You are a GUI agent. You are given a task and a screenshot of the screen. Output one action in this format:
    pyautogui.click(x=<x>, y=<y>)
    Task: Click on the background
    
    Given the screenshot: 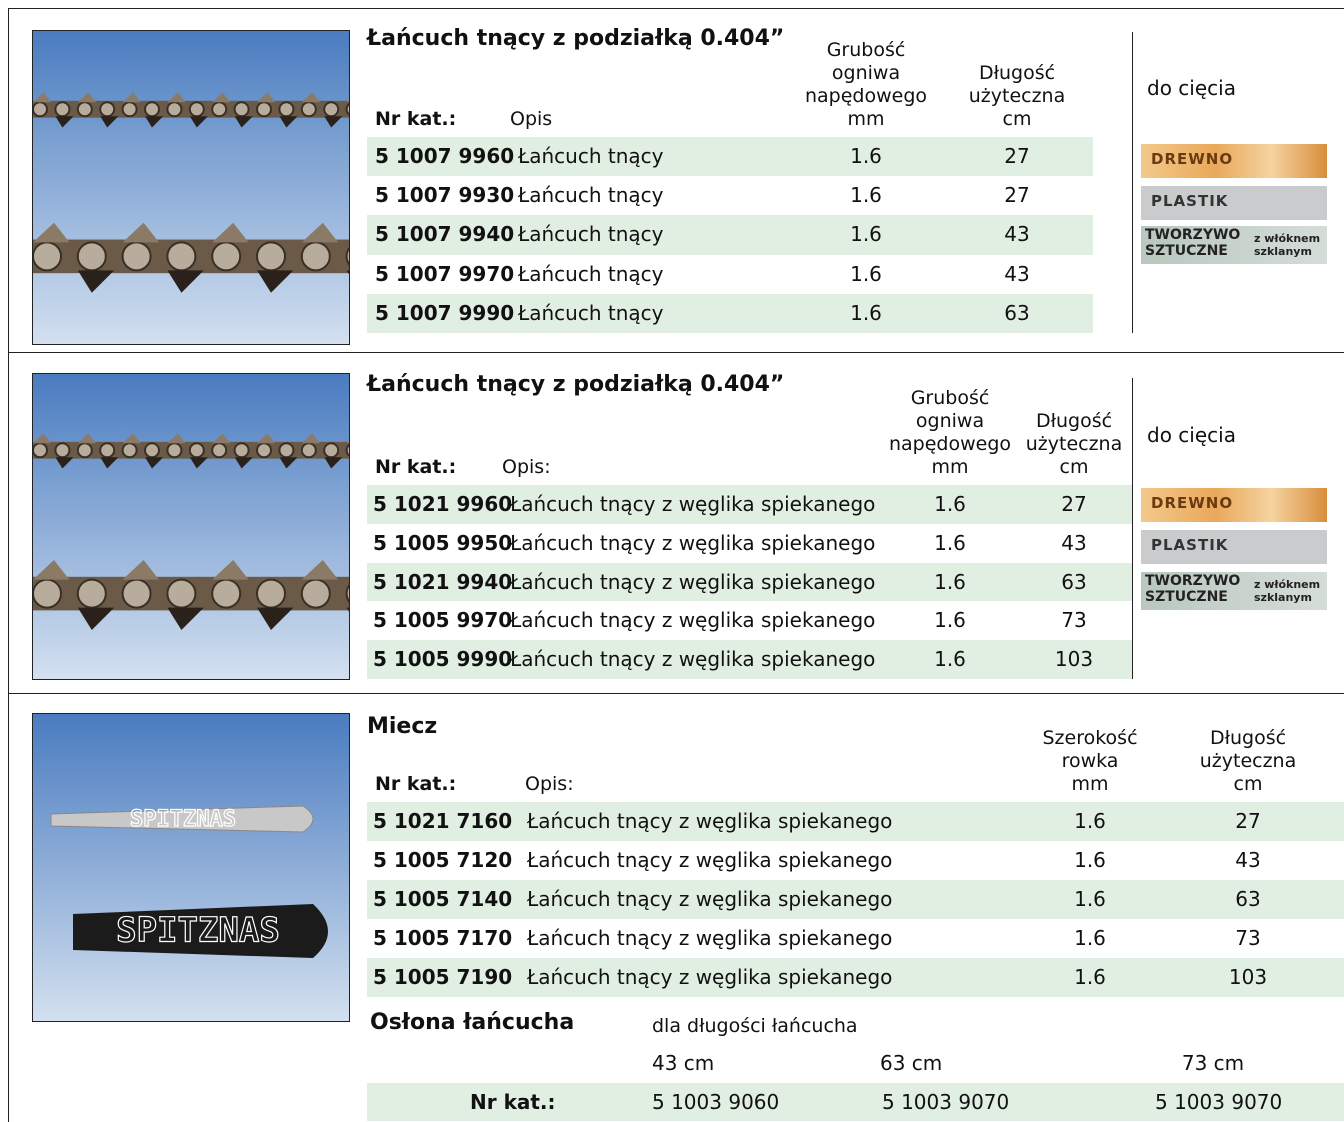 What is the action you would take?
    pyautogui.click(x=191, y=187)
    